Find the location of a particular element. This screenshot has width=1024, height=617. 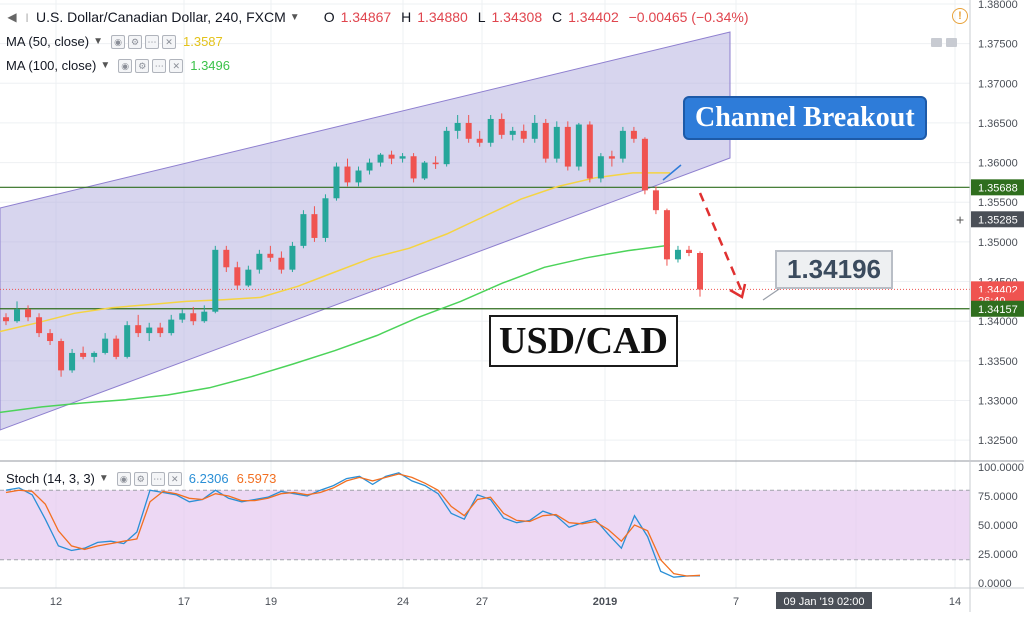

symbol-title: U.S. Dollar/Canadian Dollar, 240, FXCM is located at coordinates (161, 17).